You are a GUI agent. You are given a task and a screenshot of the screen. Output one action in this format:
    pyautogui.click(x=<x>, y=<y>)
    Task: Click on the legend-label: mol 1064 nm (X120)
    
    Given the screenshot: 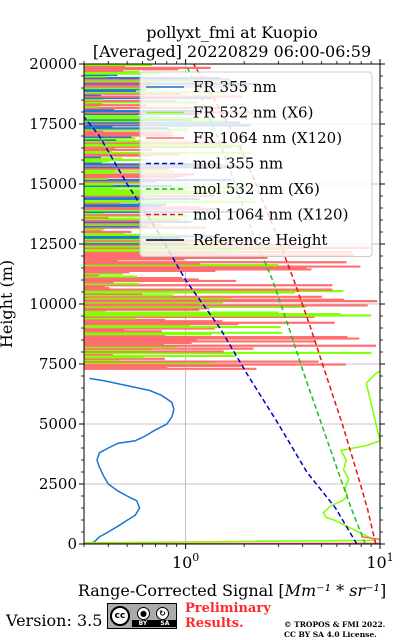 What is the action you would take?
    pyautogui.click(x=270, y=215)
    